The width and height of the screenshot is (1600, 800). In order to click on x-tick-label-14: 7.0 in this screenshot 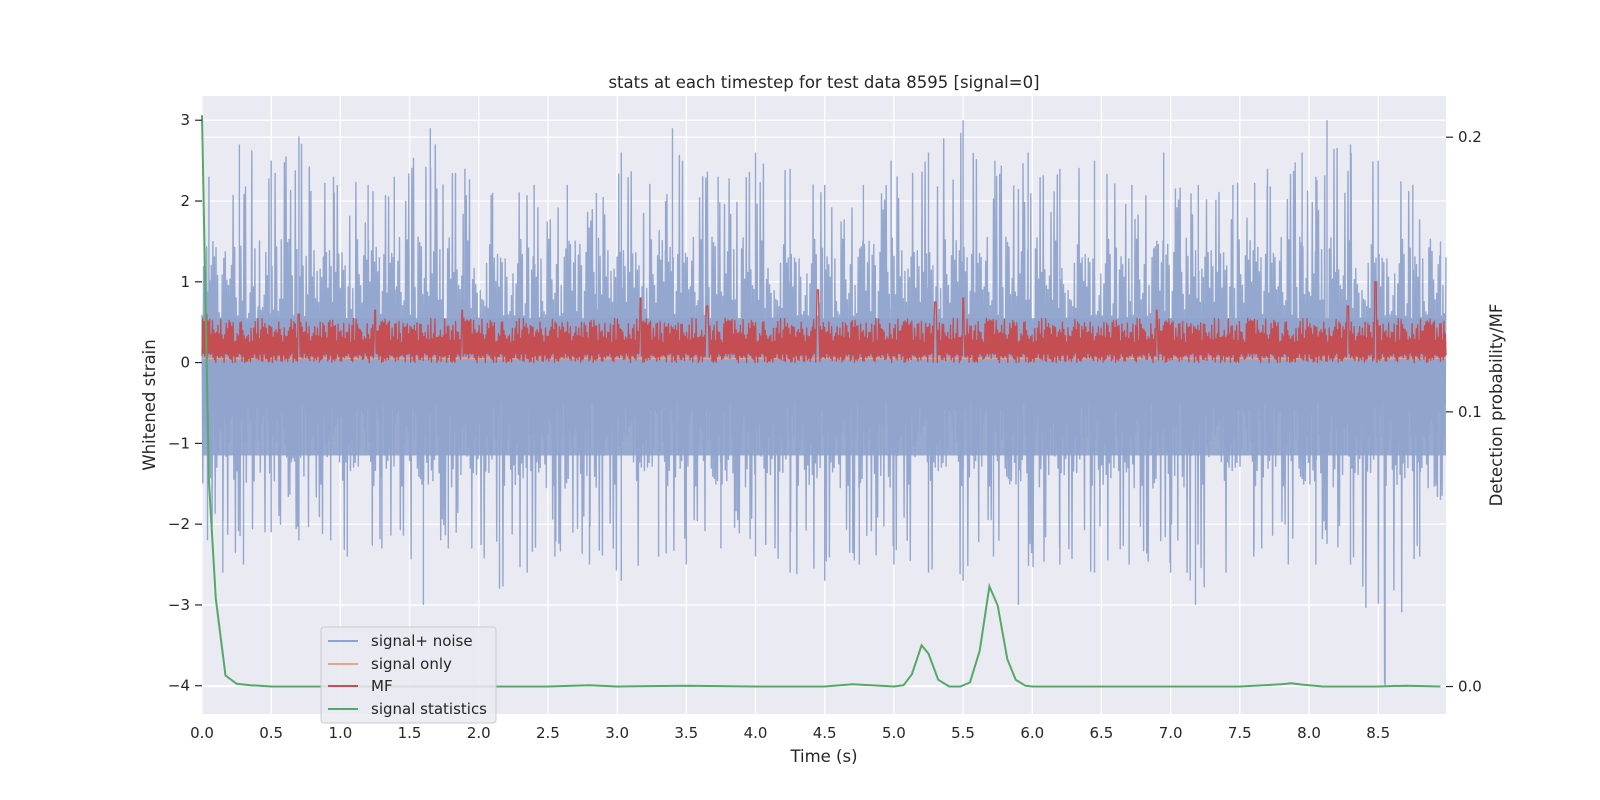, I will do `click(1171, 733)`.